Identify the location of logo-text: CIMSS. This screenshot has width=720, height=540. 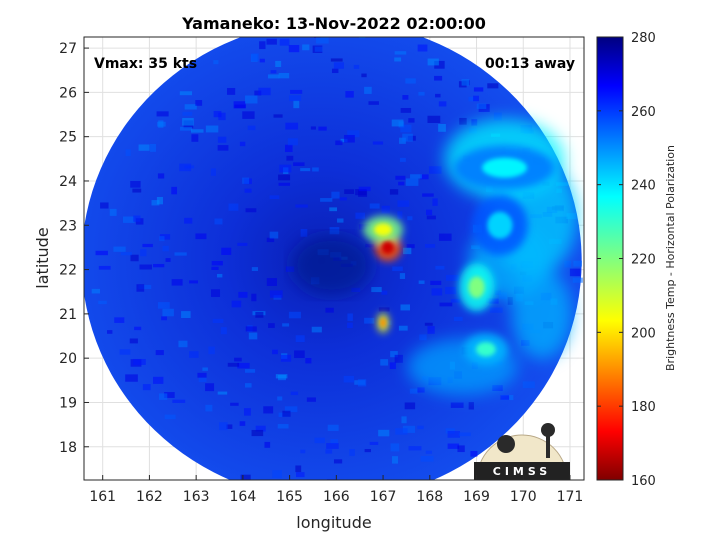
(522, 471).